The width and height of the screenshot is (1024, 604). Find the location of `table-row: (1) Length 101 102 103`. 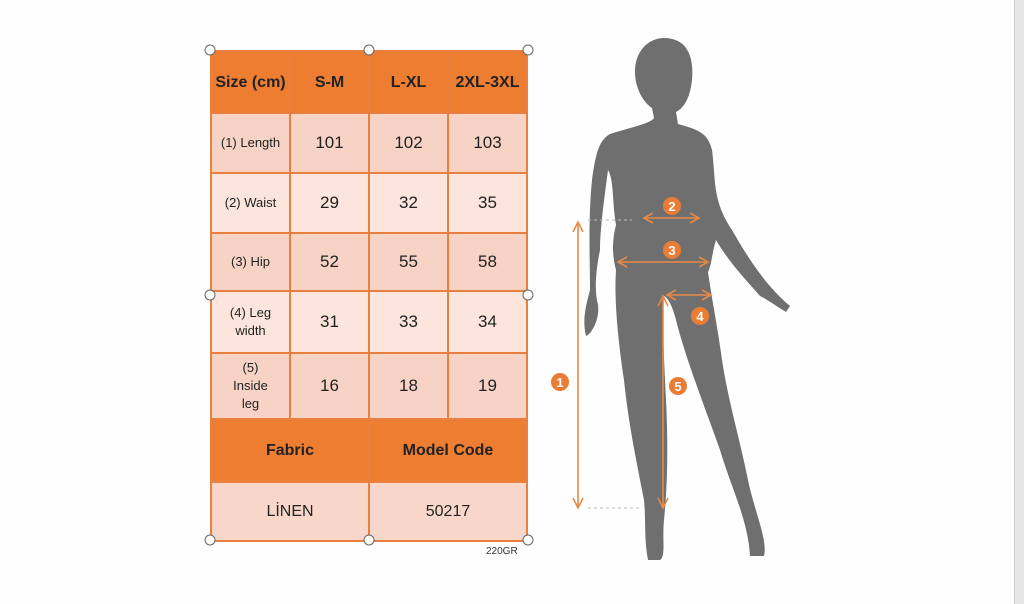

table-row: (1) Length 101 102 103 is located at coordinates (369, 143).